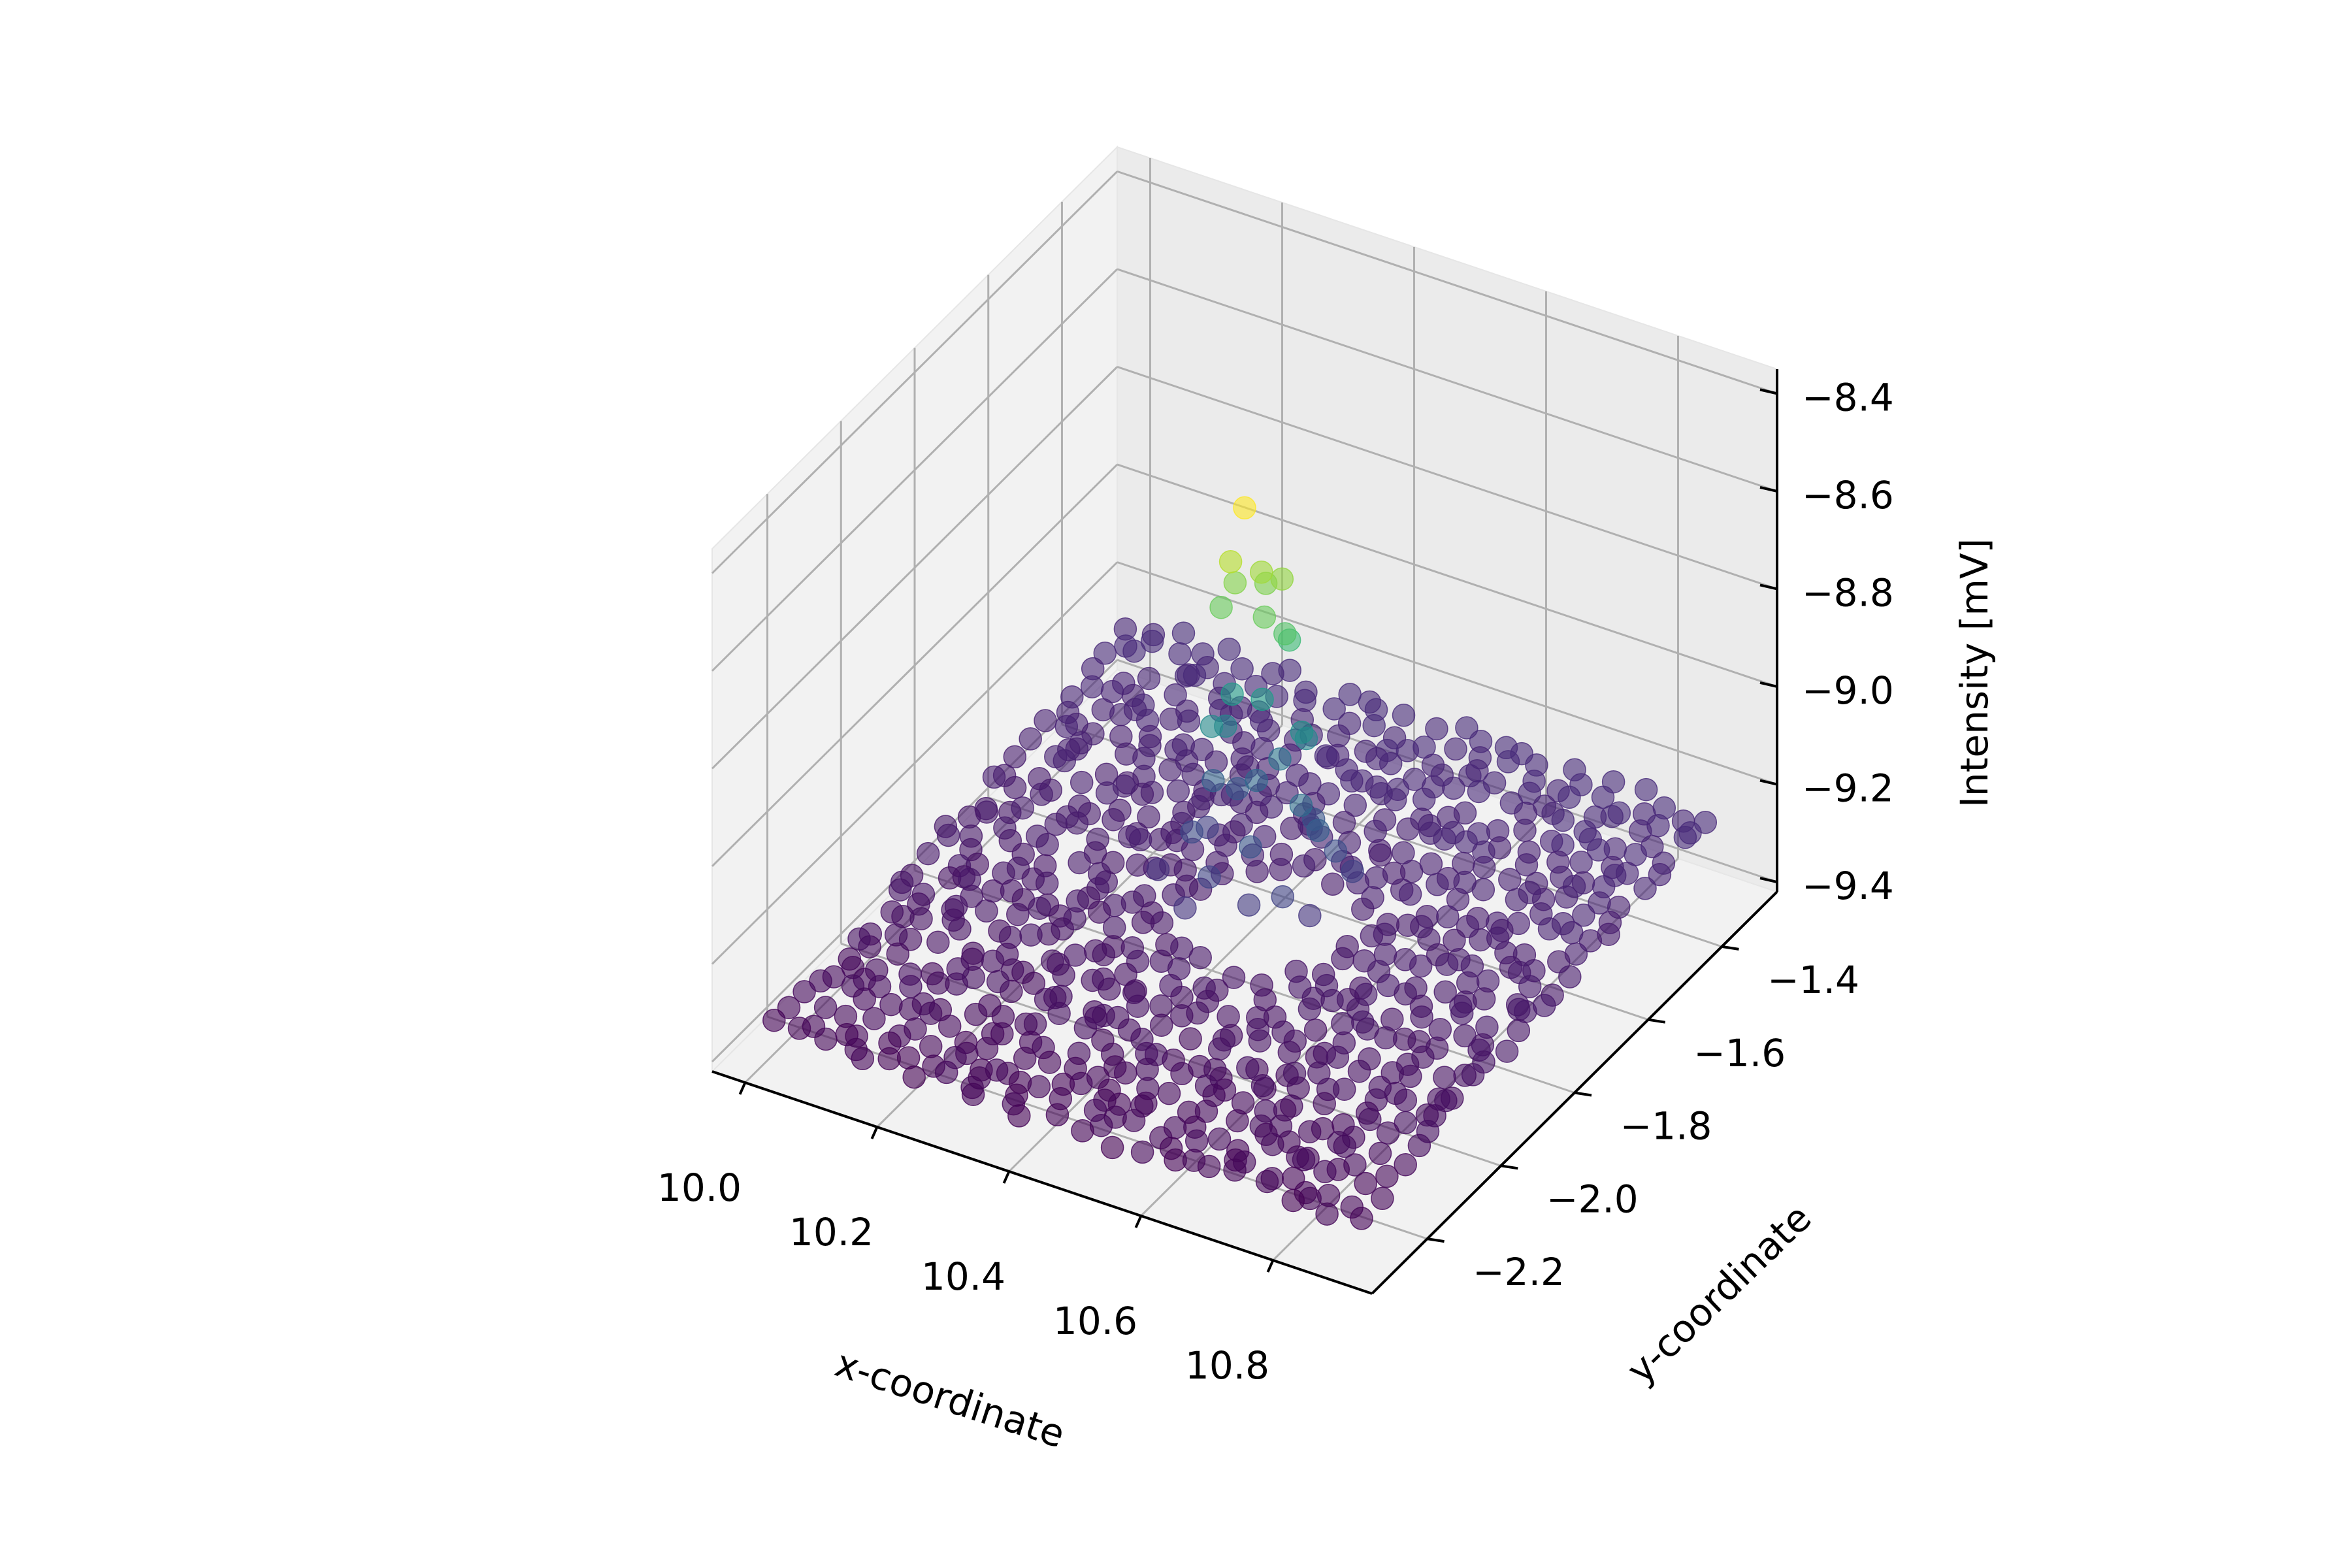 The width and height of the screenshot is (2352, 1568). Describe the element at coordinates (1227, 1365) in the screenshot. I see `x-tick-label: 10.8` at that location.